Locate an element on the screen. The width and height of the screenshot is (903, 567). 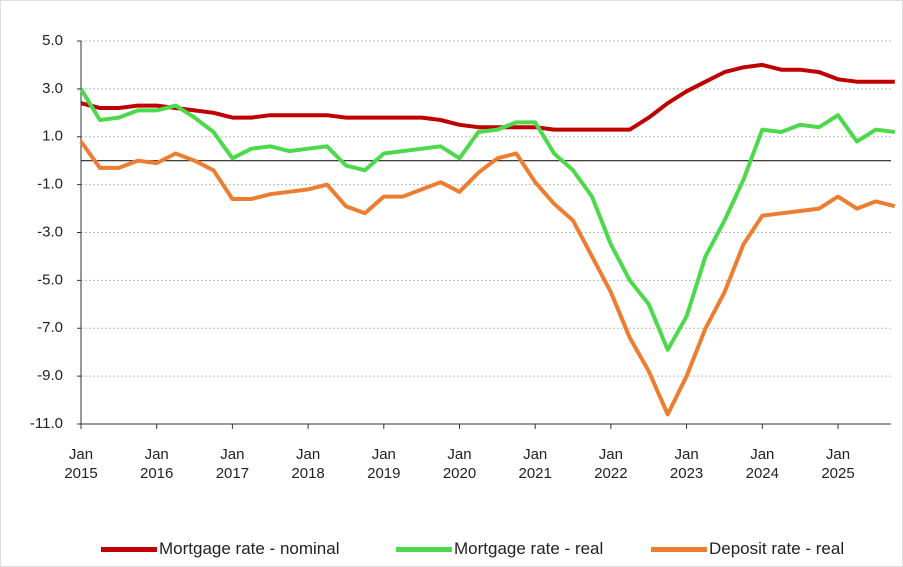
legend-item: Mortgage rate - real is located at coordinates (499, 549).